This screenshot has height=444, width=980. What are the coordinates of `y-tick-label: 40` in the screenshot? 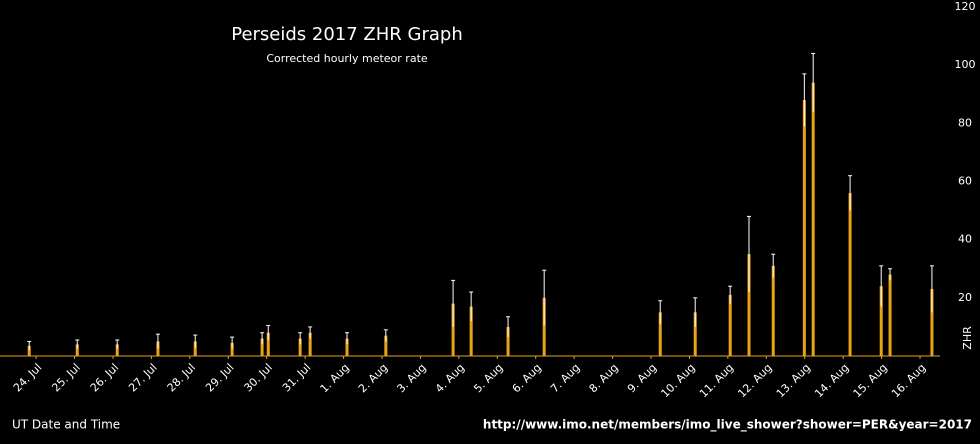 It's located at (965, 239).